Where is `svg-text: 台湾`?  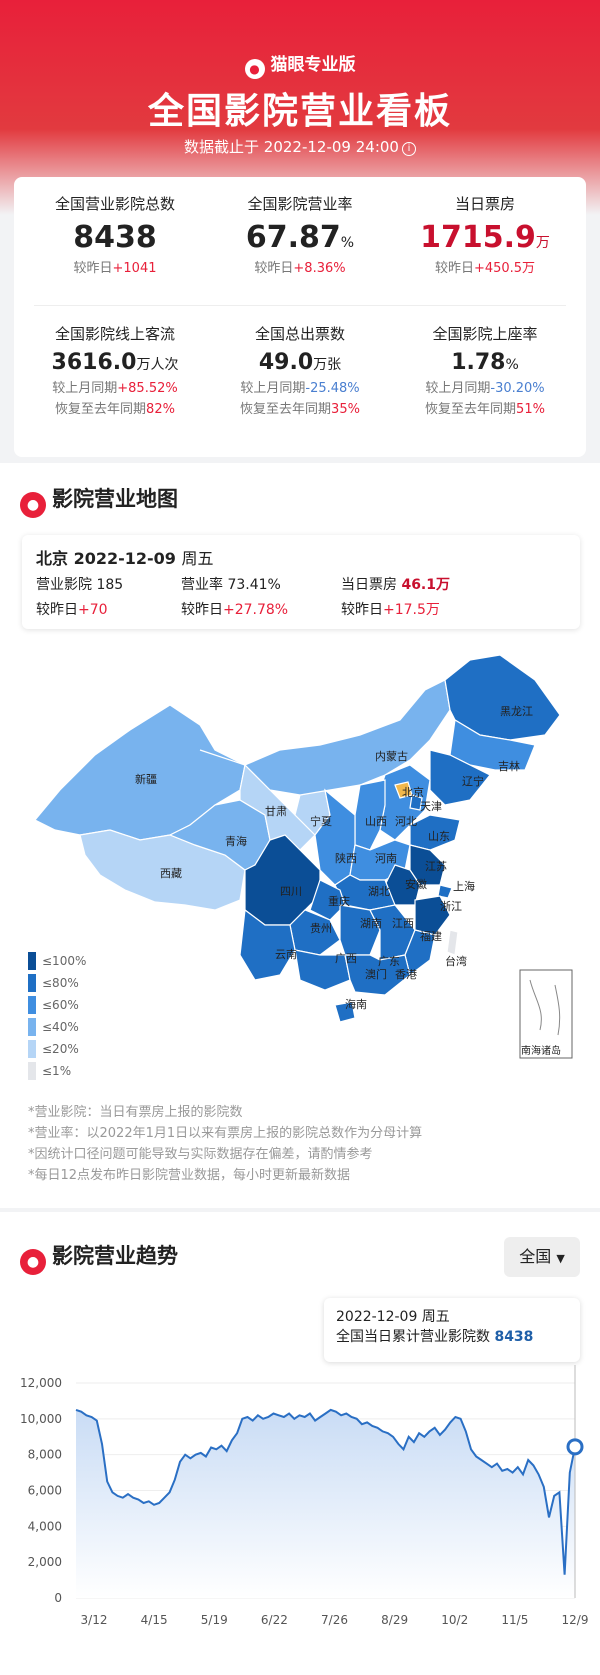 svg-text: 台湾 is located at coordinates (456, 961).